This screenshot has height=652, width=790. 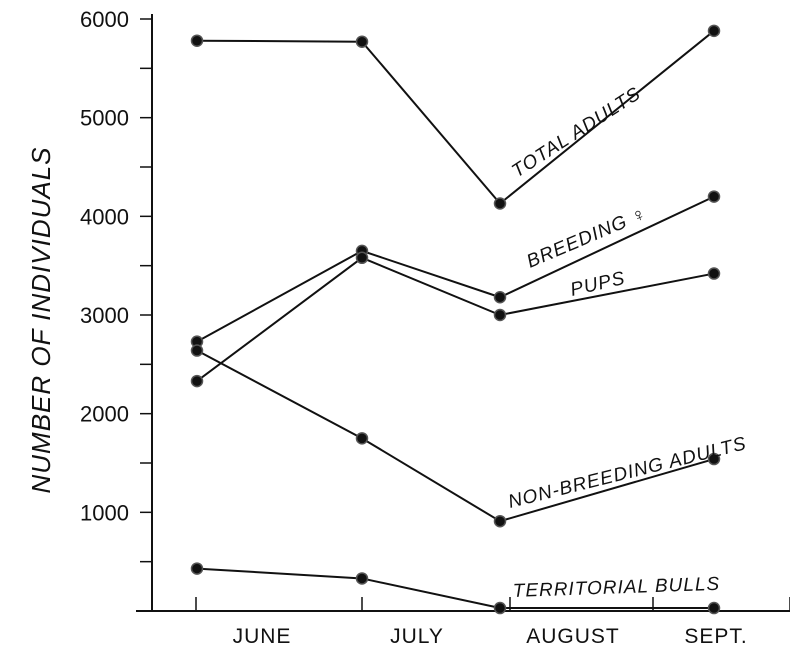 I want to click on series-2: PUPS, so click(x=455, y=319).